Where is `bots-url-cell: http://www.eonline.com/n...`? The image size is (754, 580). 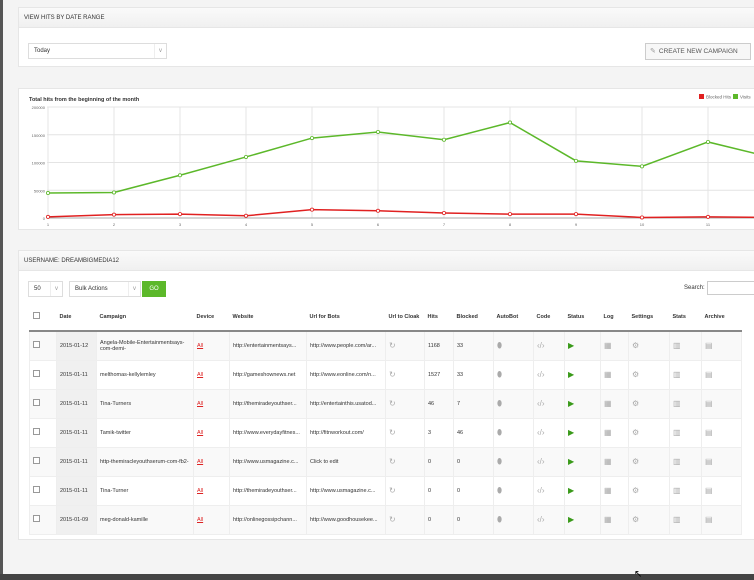
bots-url-cell: http://www.eonline.com/n... is located at coordinates (346, 374).